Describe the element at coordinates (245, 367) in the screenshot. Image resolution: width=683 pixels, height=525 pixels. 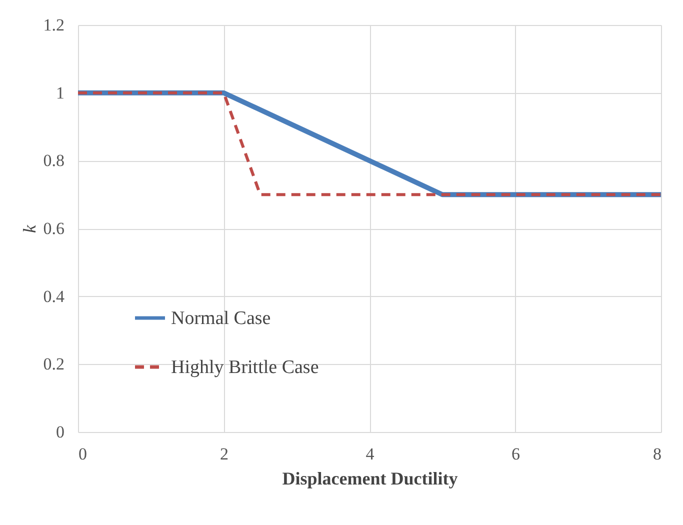
I see `legend-label: Highly Brittle Case` at that location.